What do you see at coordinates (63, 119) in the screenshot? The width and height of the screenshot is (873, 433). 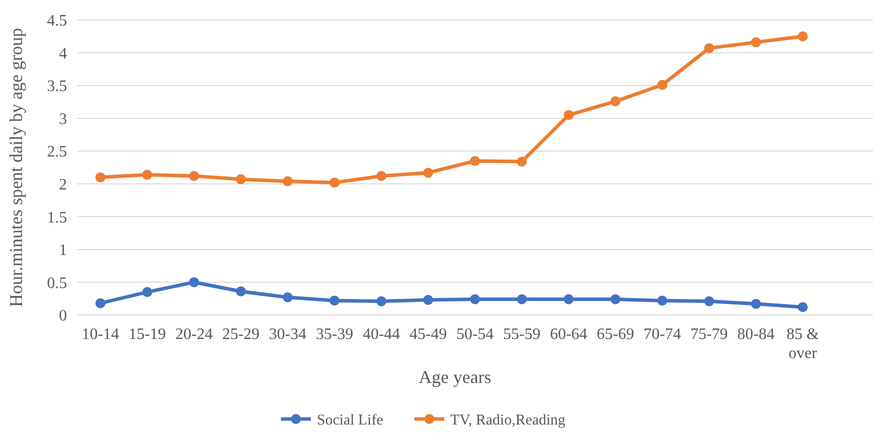 I see `y-tick-label: 3` at bounding box center [63, 119].